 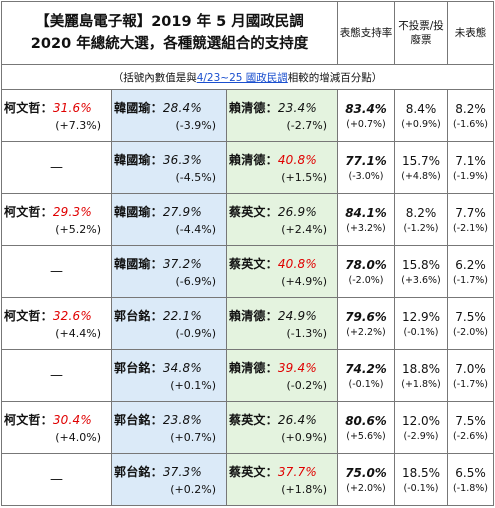 What do you see at coordinates (421, 176) in the screenshot?
I see `novote-change: (+4.8%)` at bounding box center [421, 176].